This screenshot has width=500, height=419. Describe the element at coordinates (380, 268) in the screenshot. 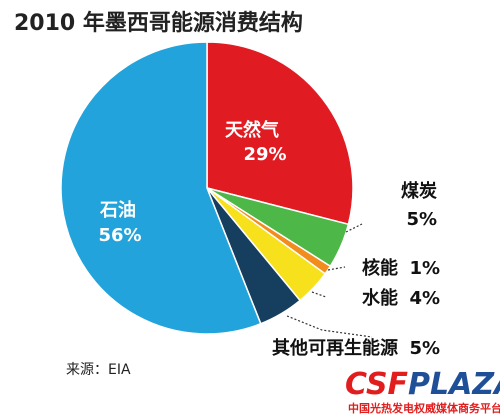

I see `slice-label-nuclear: 核能` at that location.